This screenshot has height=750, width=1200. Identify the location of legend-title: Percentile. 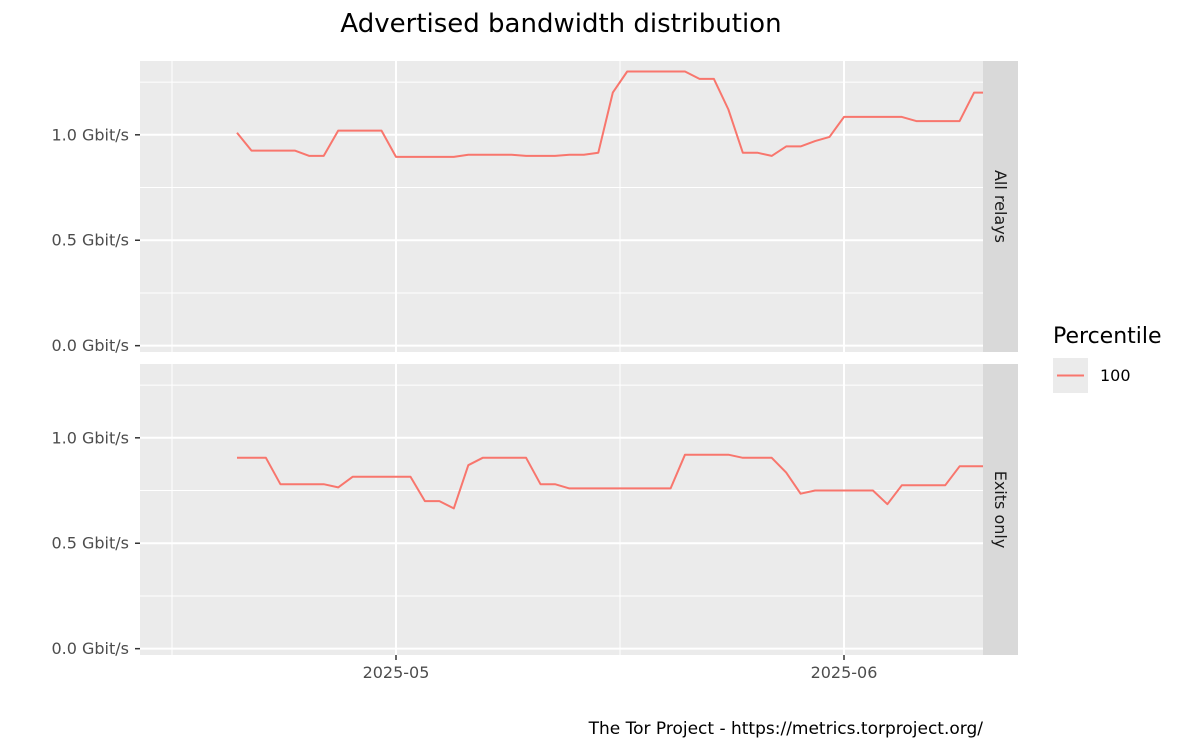
(1107, 336).